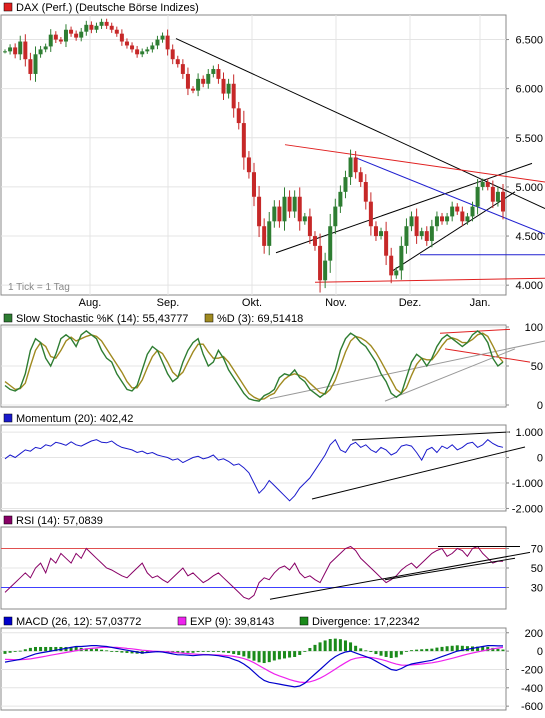 This screenshot has width=545, height=718. I want to click on price-y-ticks: 4.000 4.500 5.000 5.500 6.000 6.500, so click(524, 163).